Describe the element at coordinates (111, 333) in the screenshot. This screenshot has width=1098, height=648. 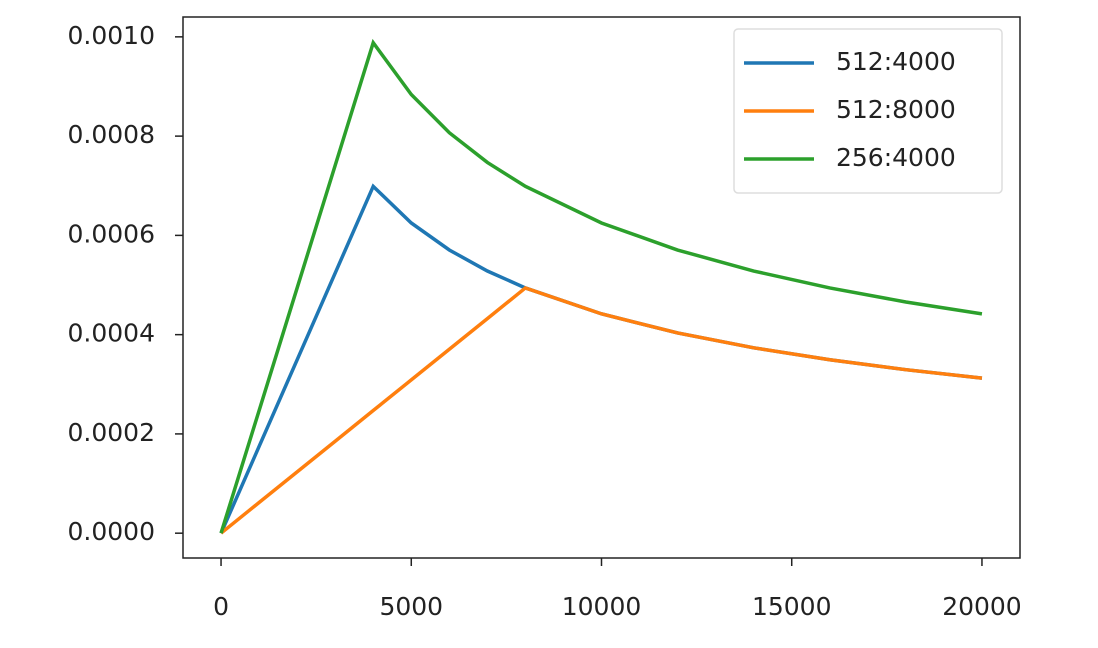
I see `y-tick-label: 0.0004` at that location.